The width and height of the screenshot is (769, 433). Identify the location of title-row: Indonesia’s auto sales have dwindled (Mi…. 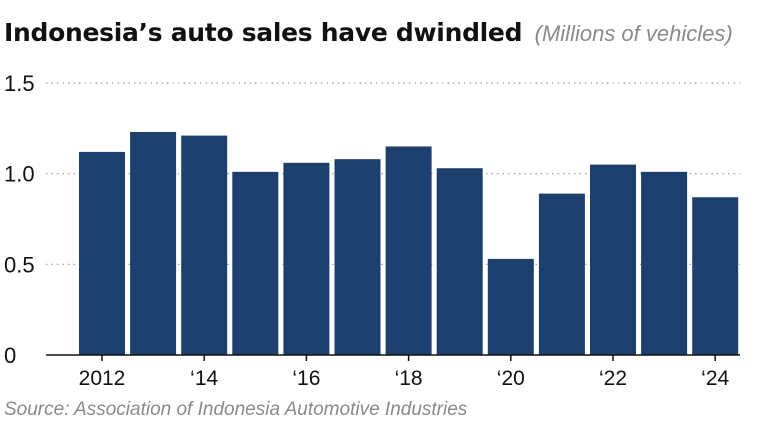
(368, 32).